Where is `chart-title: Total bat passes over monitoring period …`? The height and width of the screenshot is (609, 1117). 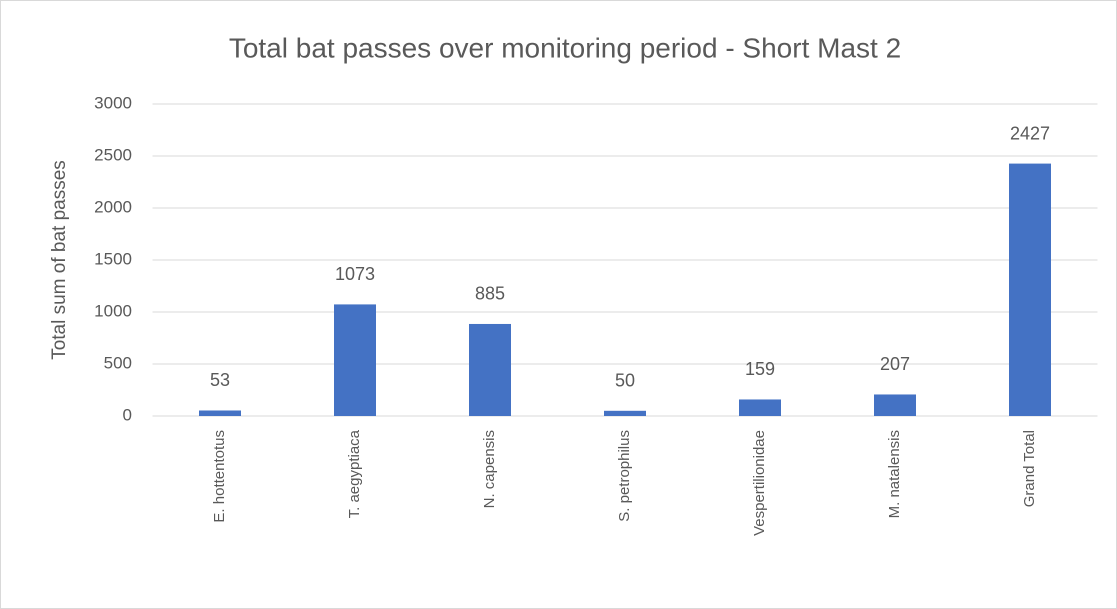
chart-title: Total bat passes over monitoring period … is located at coordinates (565, 47).